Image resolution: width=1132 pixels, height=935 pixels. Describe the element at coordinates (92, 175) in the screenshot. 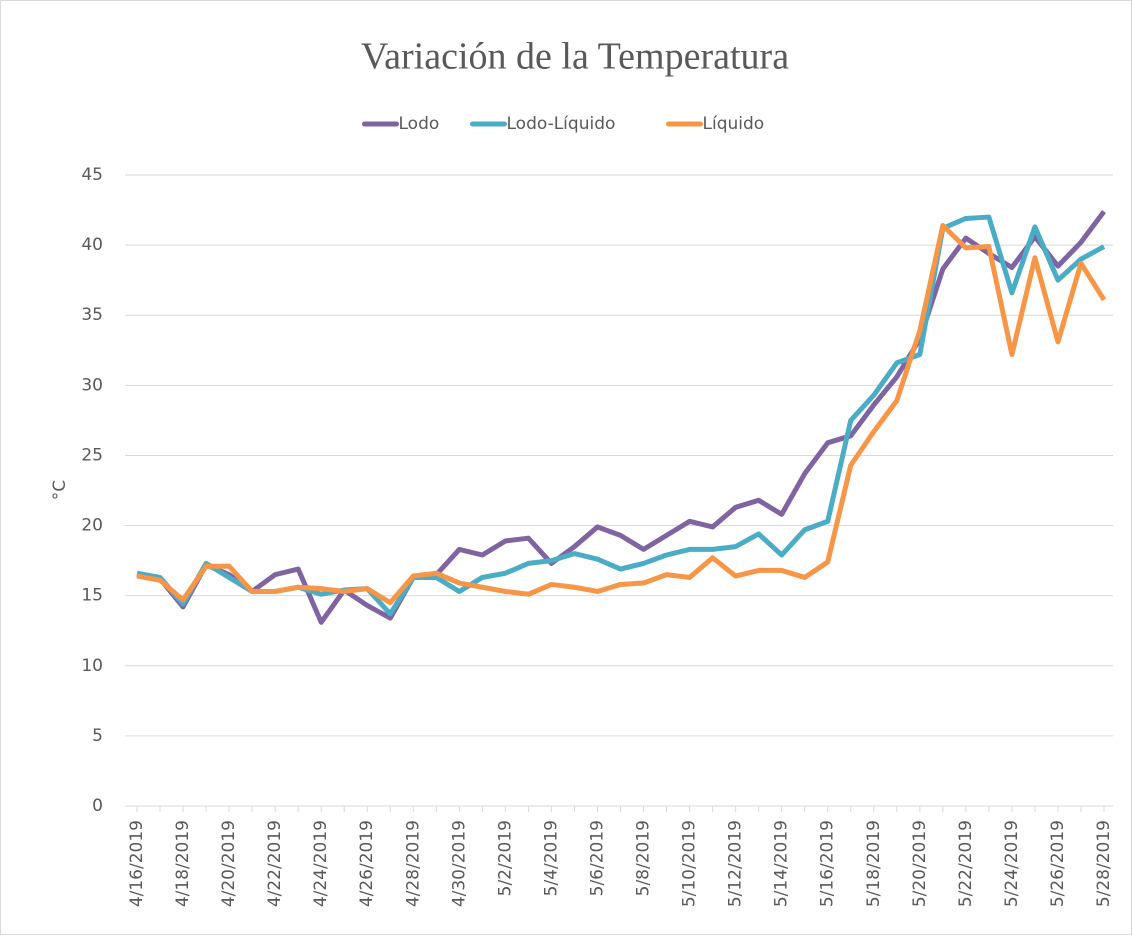

I see `y-tick-label: 45` at that location.